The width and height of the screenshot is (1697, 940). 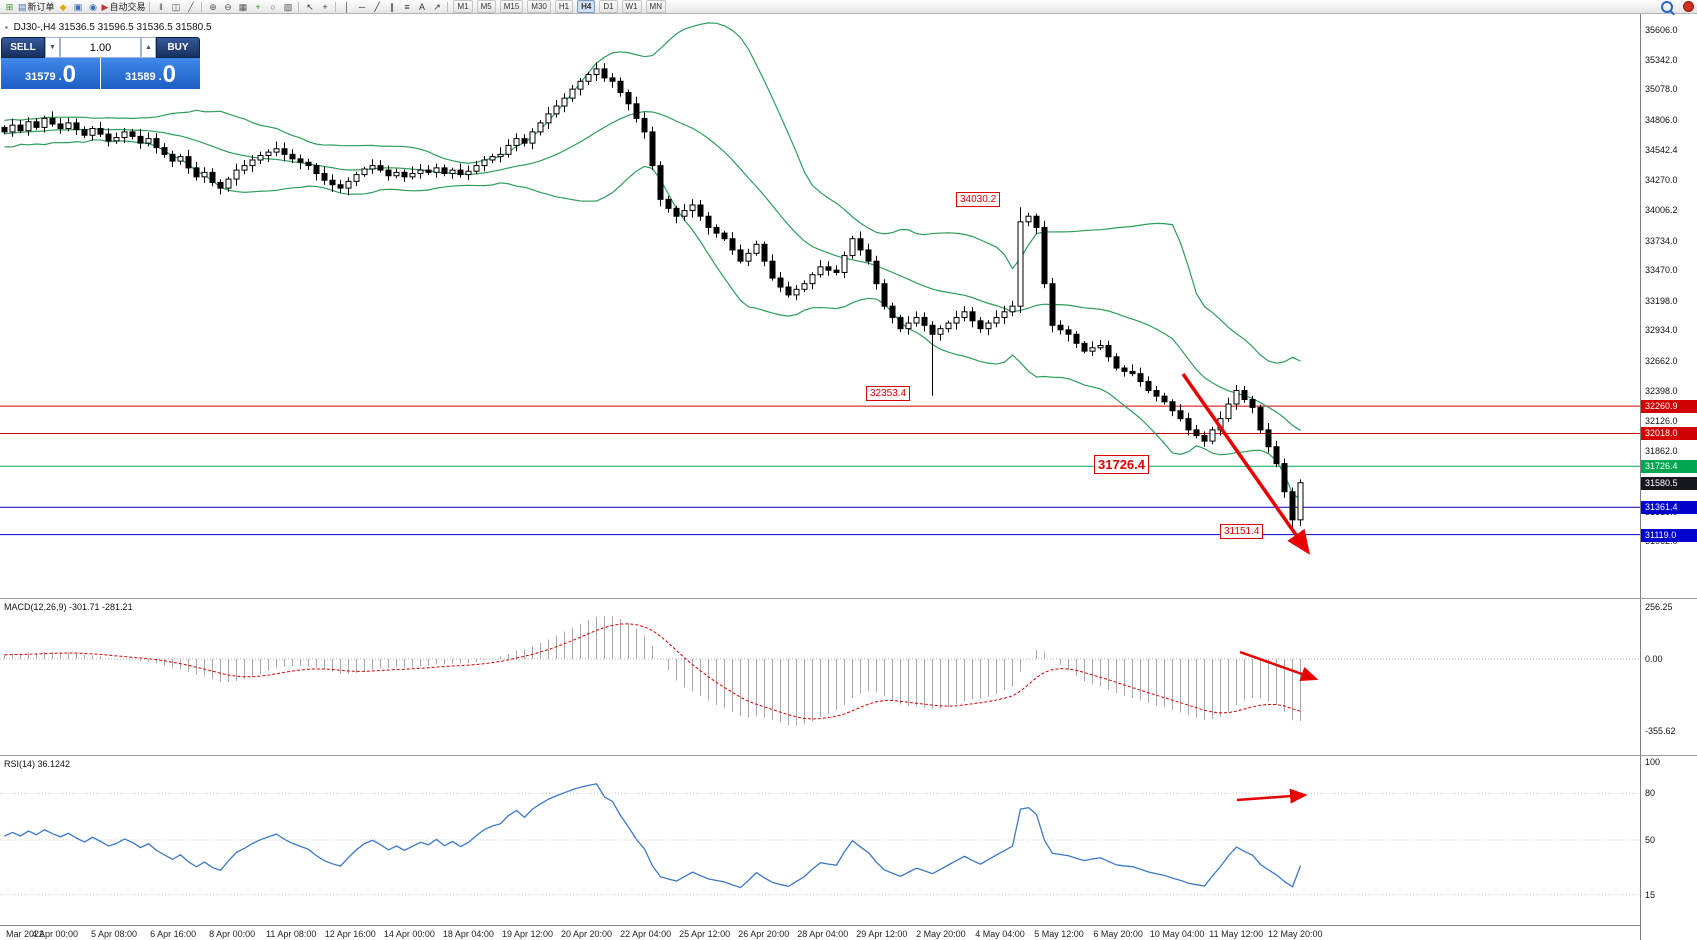 I want to click on candlestick-chart-icon: ◫, so click(x=175, y=7).